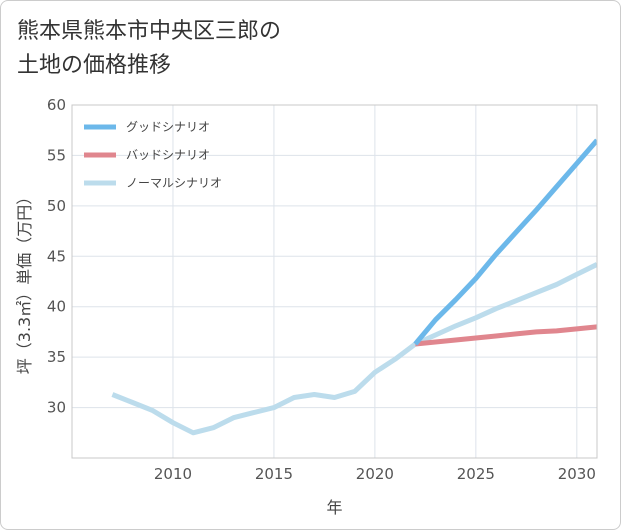  What do you see at coordinates (476, 474) in the screenshot?
I see `x-tick-2025: 2025` at bounding box center [476, 474].